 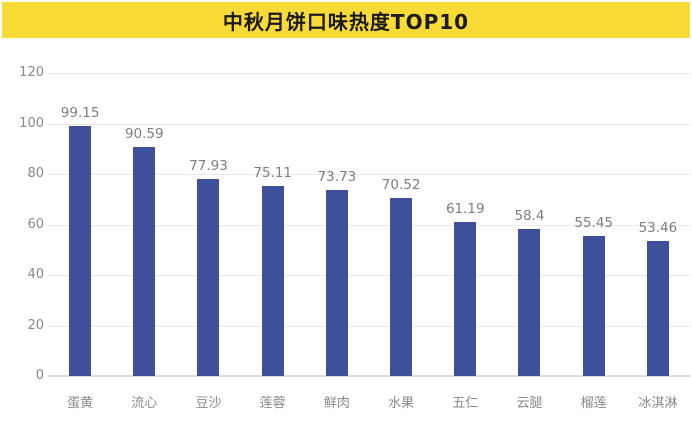 What do you see at coordinates (529, 403) in the screenshot?
I see `x-category-label-云腿: 云腿` at bounding box center [529, 403].